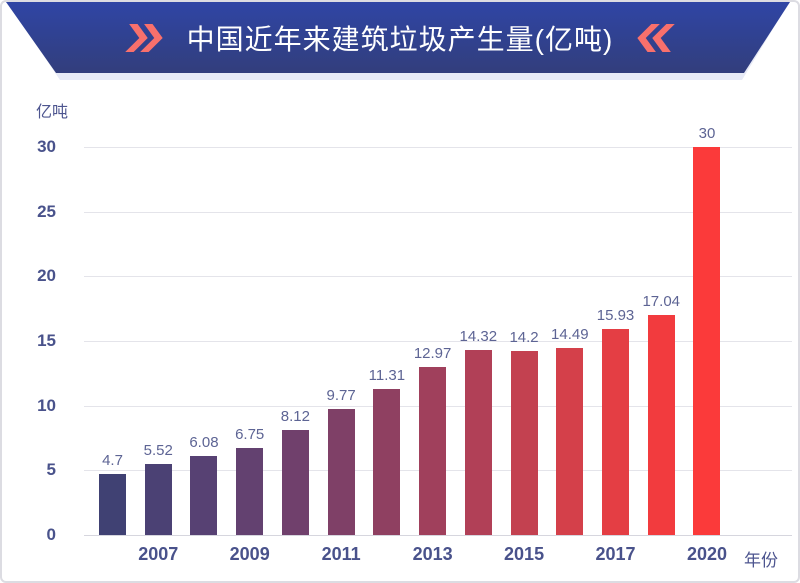 Image resolution: width=800 pixels, height=583 pixels. What do you see at coordinates (143, 37) in the screenshot?
I see `double-chevron-right-icon` at bounding box center [143, 37].